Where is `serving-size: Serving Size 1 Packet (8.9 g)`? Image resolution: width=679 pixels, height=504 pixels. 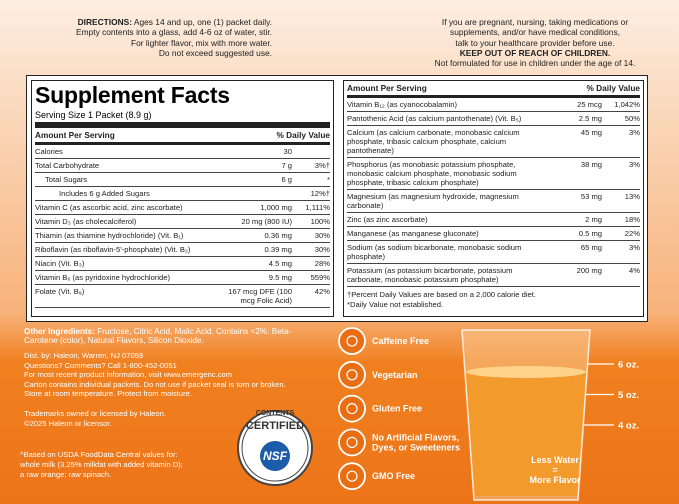
serving-size: Serving Size 1 Packet (8.9 g) is located at coordinates (182, 118).